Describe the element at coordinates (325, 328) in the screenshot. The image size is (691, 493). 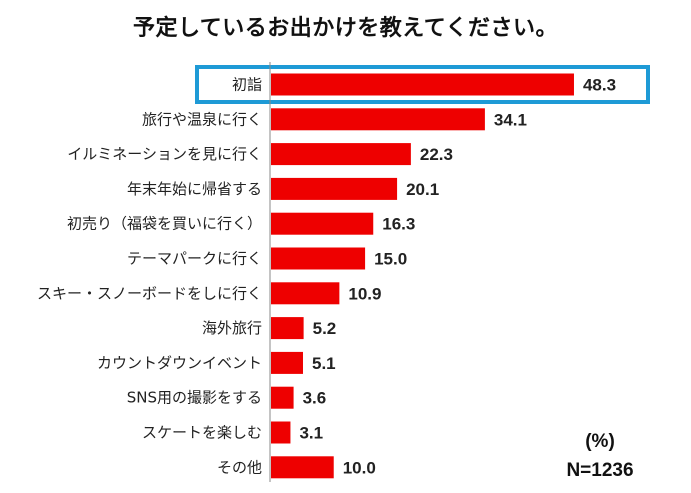
I see `value-label: 5.2` at that location.